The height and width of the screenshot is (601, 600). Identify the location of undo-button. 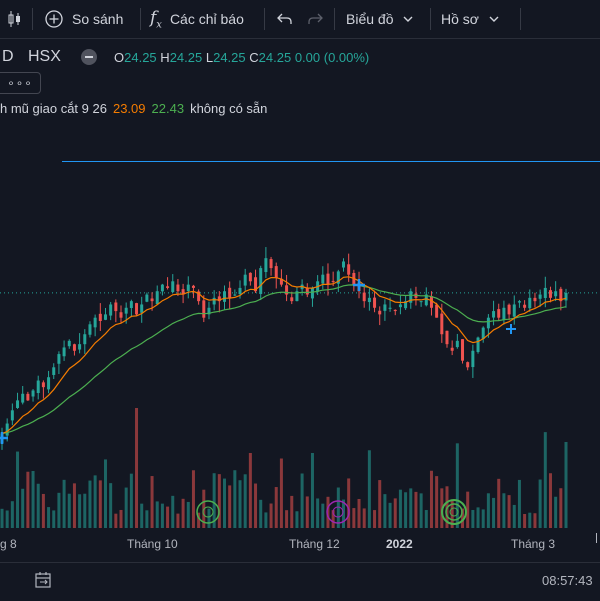
(285, 19).